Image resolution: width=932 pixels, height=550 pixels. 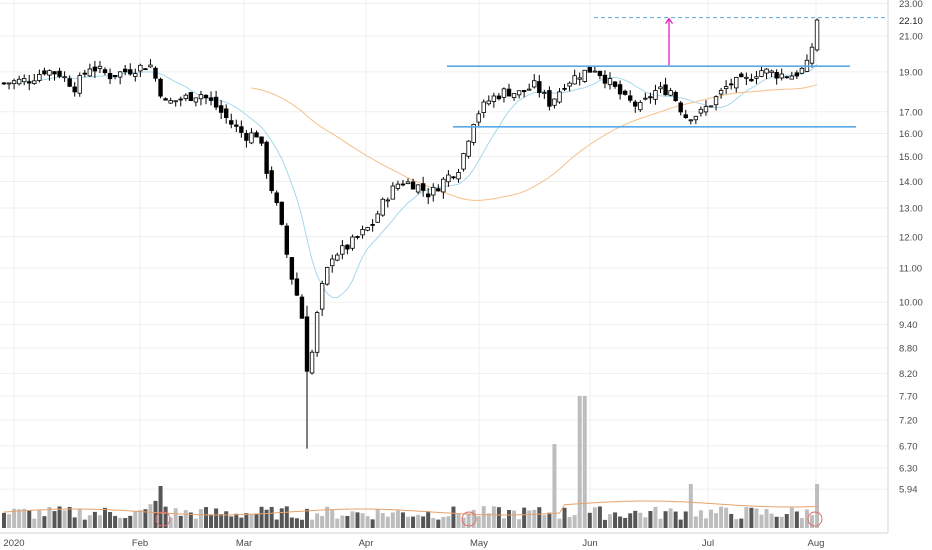 What do you see at coordinates (140, 543) in the screenshot?
I see `x-tick-label: Feb` at bounding box center [140, 543].